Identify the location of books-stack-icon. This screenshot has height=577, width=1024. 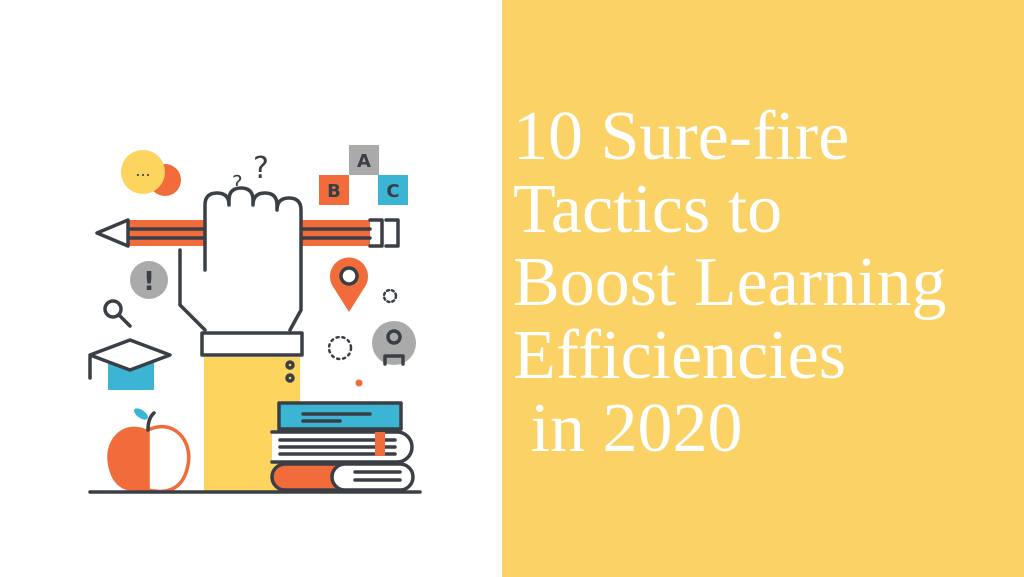
(342, 446).